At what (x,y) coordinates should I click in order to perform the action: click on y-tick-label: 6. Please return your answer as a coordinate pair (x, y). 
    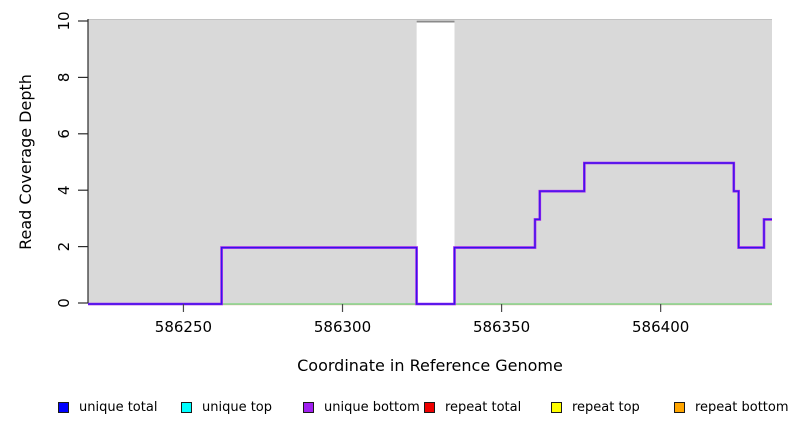
    Looking at the image, I should click on (64, 134).